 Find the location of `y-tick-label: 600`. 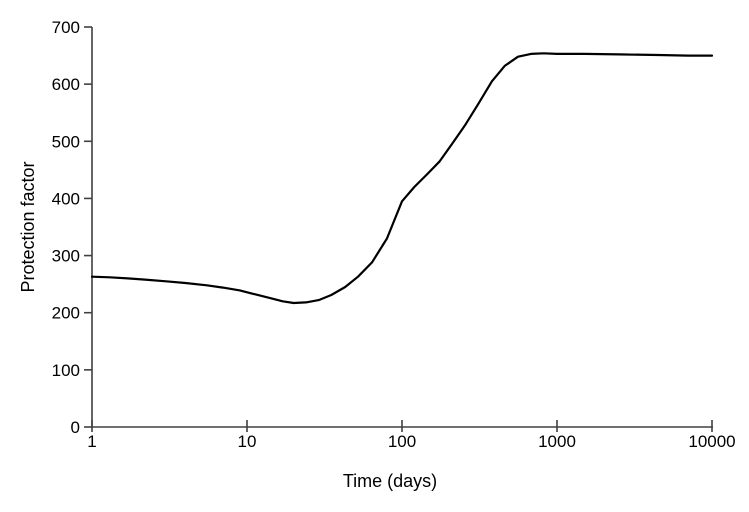

y-tick-label: 600 is located at coordinates (66, 84).